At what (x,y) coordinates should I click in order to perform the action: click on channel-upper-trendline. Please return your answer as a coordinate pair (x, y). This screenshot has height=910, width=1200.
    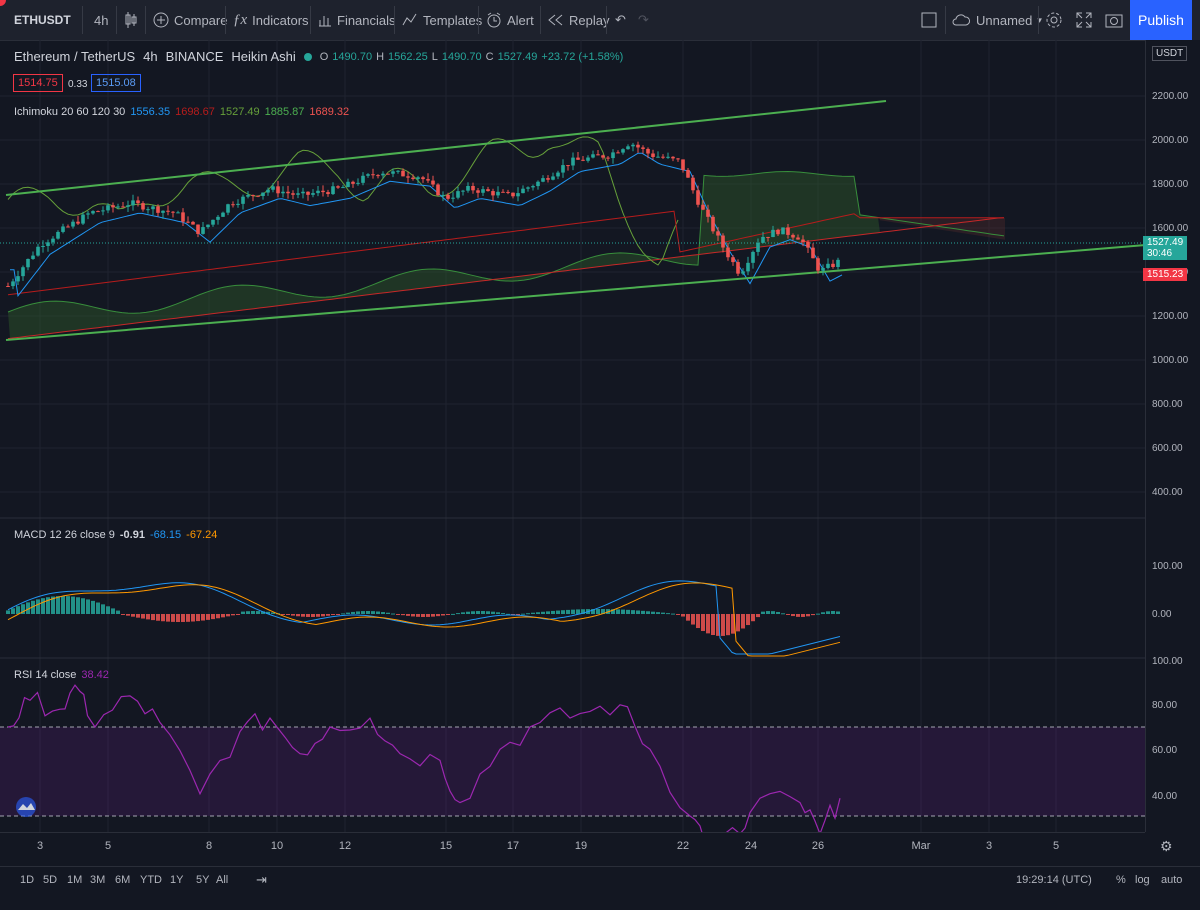
    Looking at the image, I should click on (446, 148).